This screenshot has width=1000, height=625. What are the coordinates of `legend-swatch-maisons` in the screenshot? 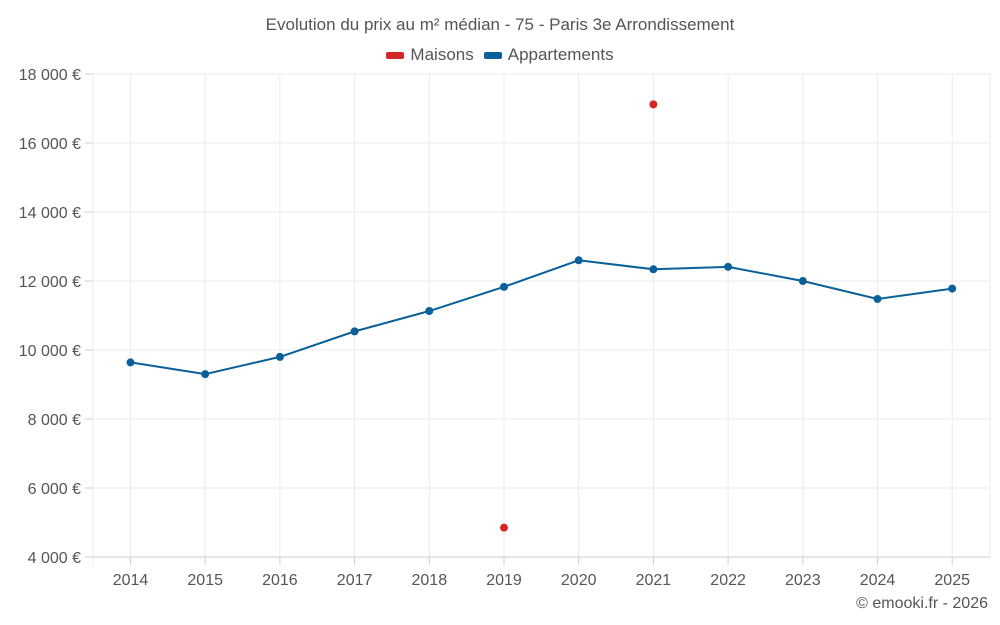 It's located at (395, 55).